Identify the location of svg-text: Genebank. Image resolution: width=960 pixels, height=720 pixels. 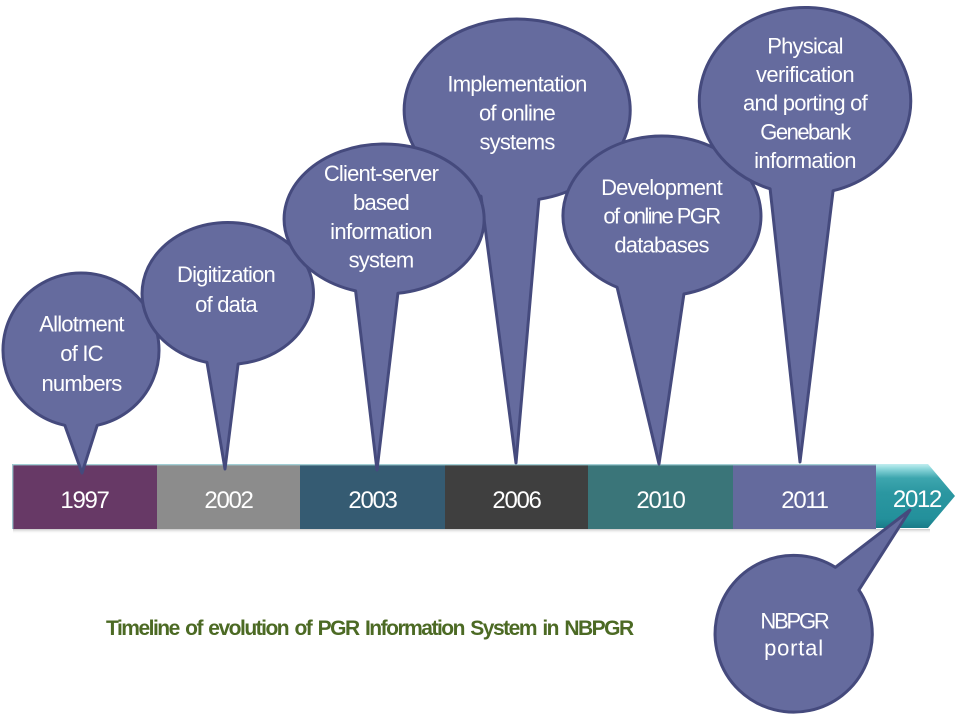
(806, 131).